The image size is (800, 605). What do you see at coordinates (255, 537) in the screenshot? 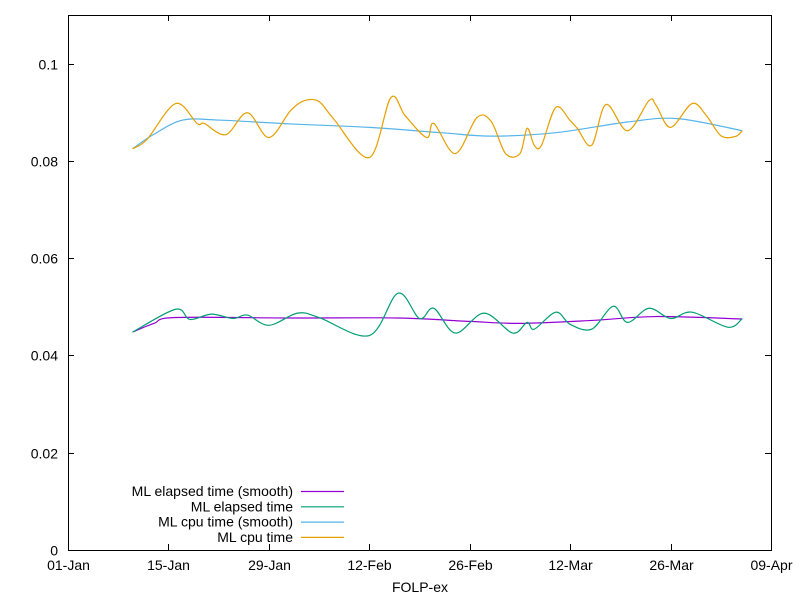
I see `legend-label: ML cpu time` at bounding box center [255, 537].